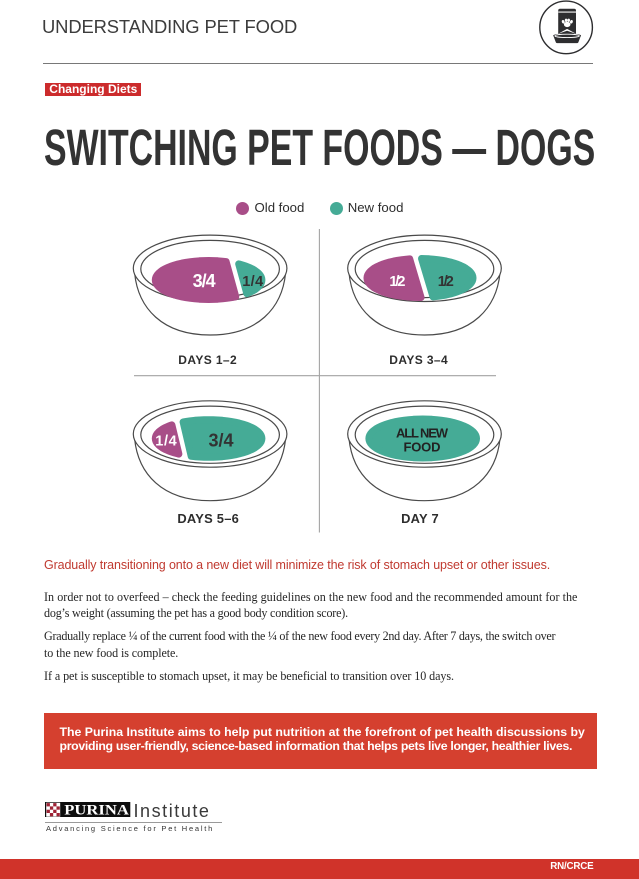  I want to click on svg-text: FOOD, so click(422, 447).